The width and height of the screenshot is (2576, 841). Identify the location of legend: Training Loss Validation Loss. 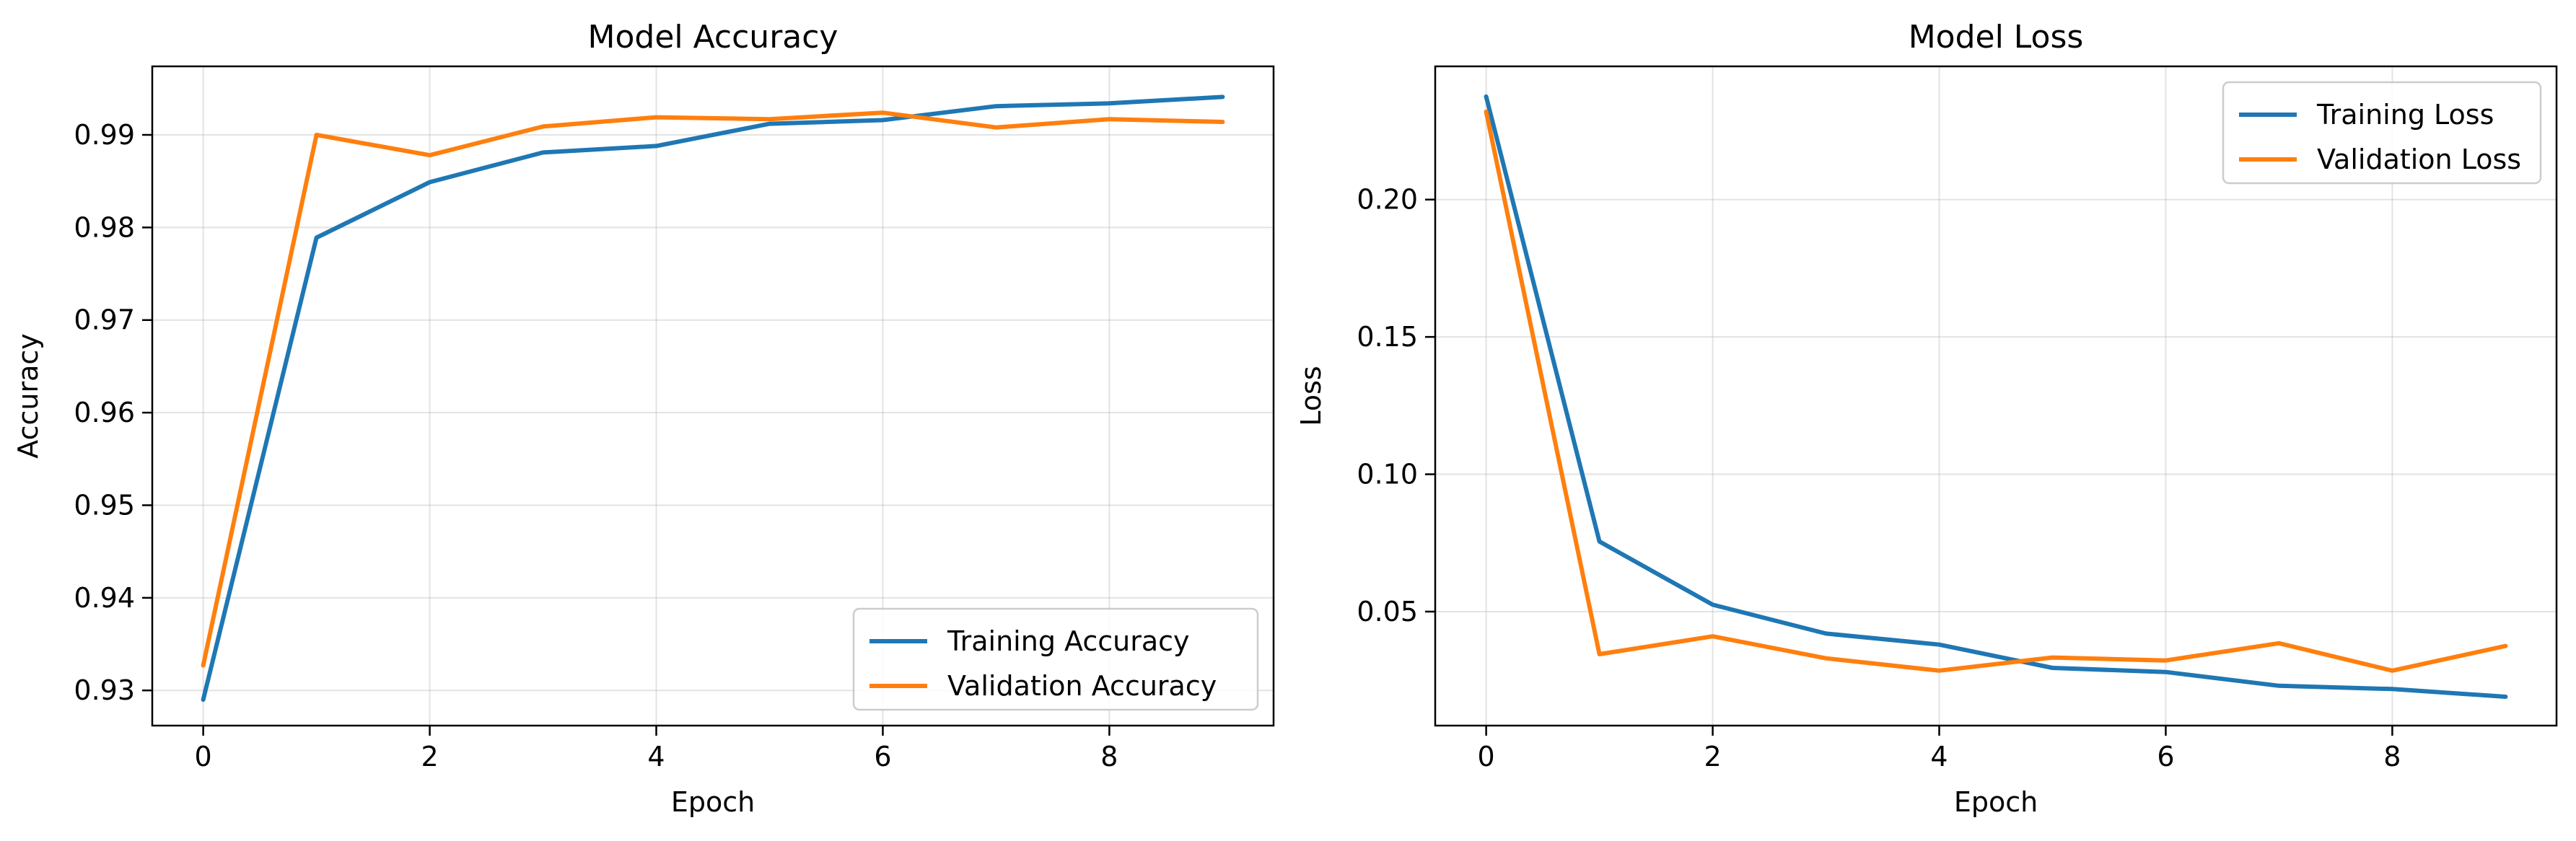
(2382, 133).